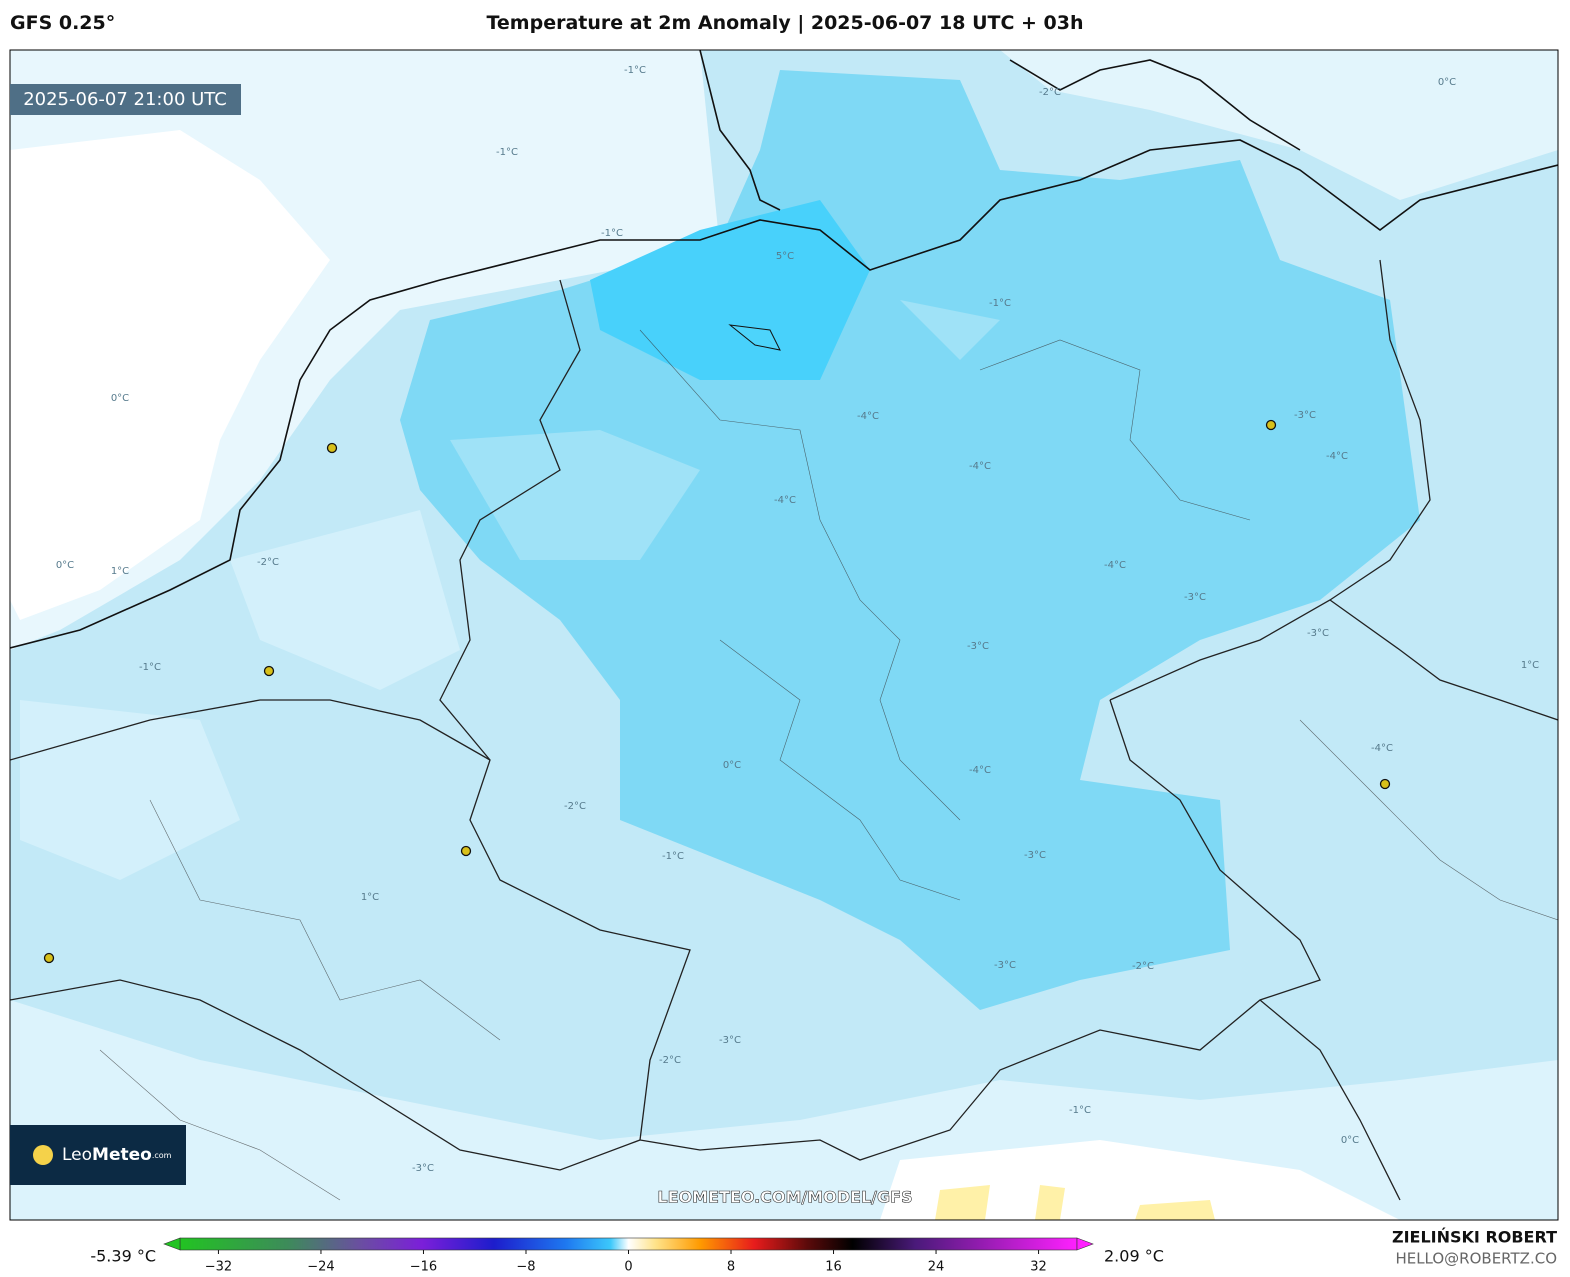 The height and width of the screenshot is (1277, 1570). What do you see at coordinates (1038, 1267) in the screenshot?
I see `colorbar-tick-label: 32` at bounding box center [1038, 1267].